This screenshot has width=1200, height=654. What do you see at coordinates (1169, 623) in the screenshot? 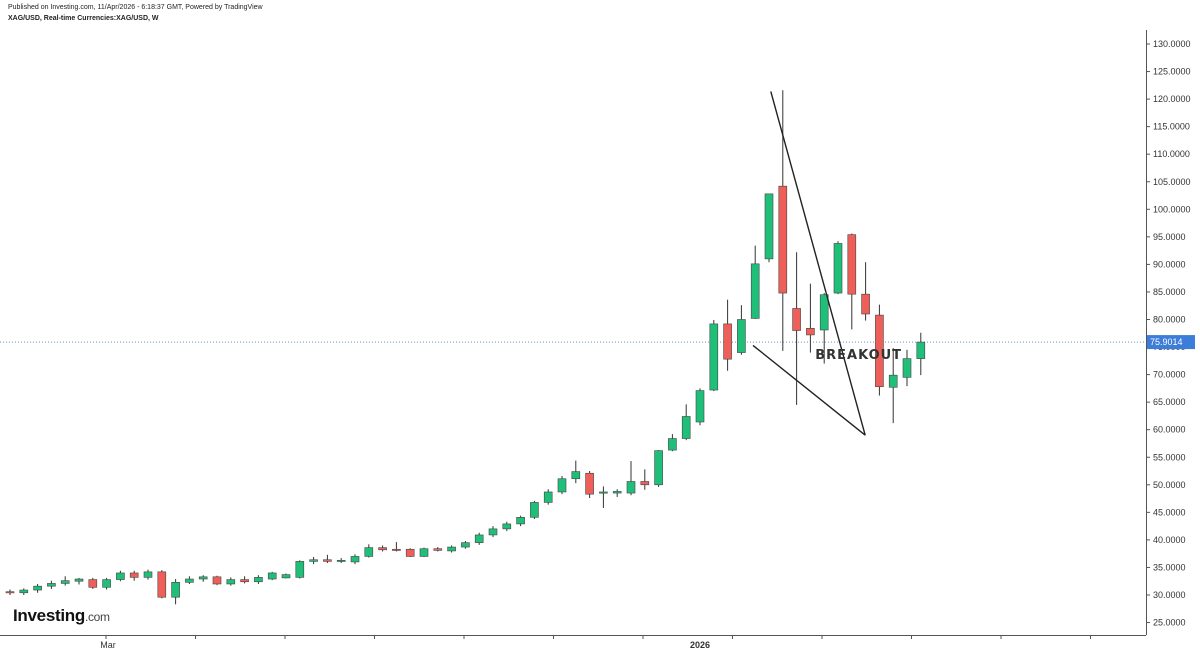
I see `y-tick-label: 25.0000` at bounding box center [1169, 623].